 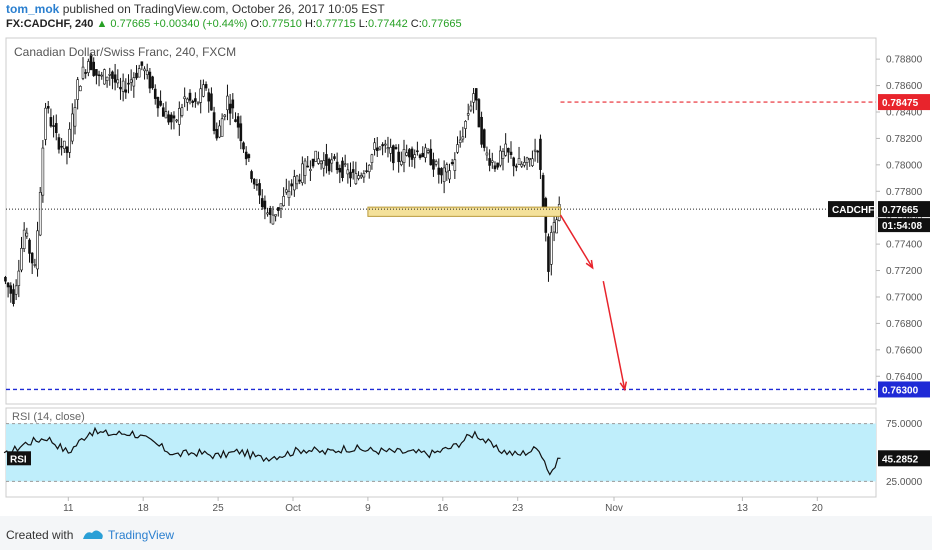 What do you see at coordinates (904, 102) in the screenshot?
I see `resistance-label-box` at bounding box center [904, 102].